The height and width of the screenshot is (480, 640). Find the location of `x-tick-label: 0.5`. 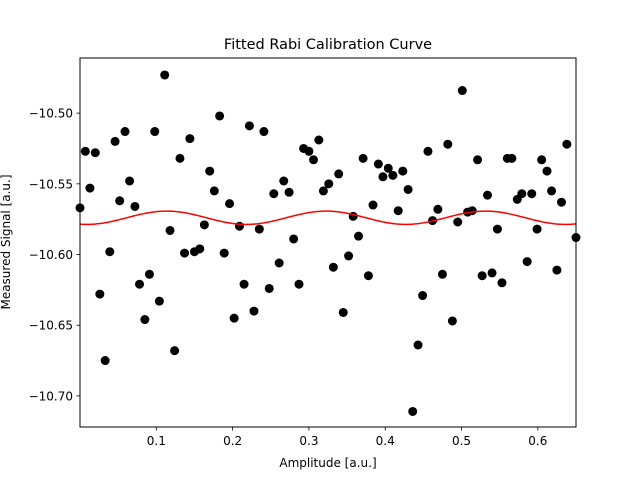

x-tick-label: 0.5 is located at coordinates (461, 441).